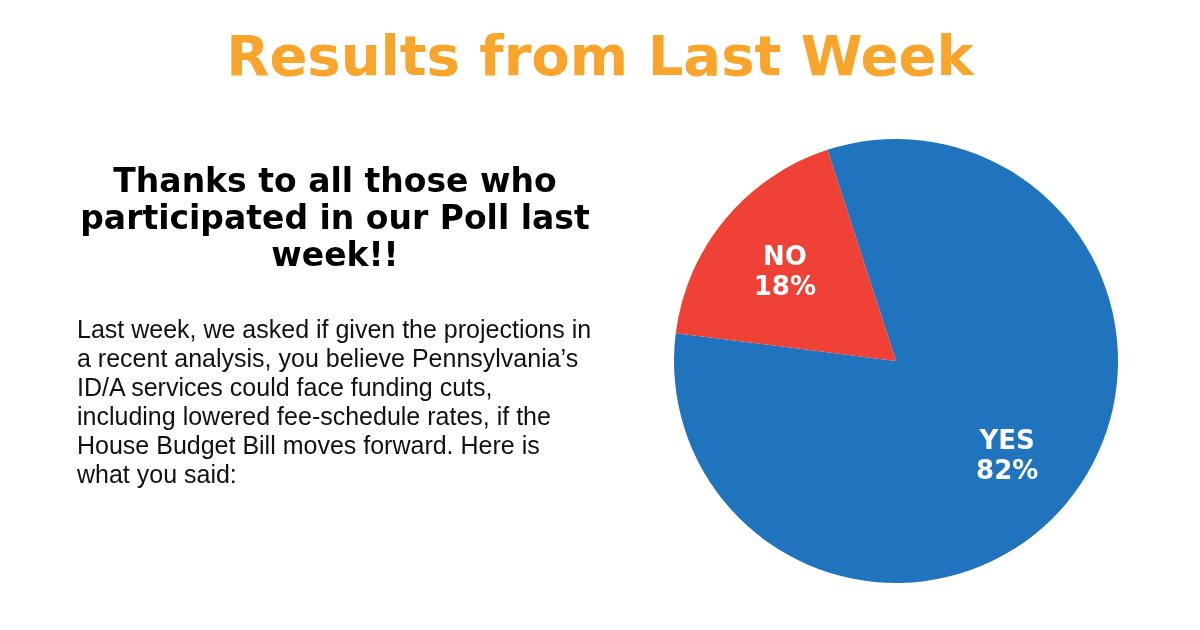 This screenshot has height=630, width=1200. Describe the element at coordinates (1007, 469) in the screenshot. I see `data-label: 82%` at that location.